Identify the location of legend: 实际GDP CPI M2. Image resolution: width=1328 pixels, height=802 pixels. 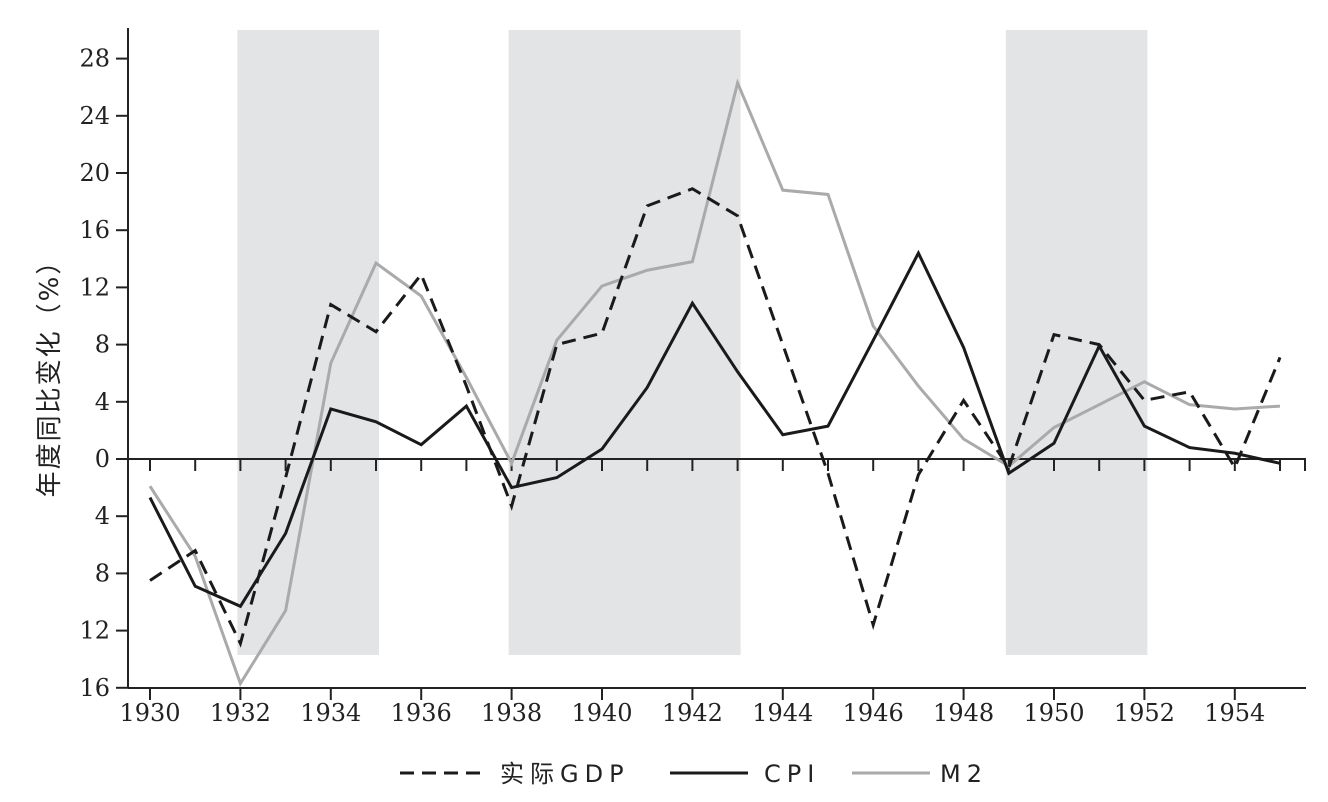
(694, 774).